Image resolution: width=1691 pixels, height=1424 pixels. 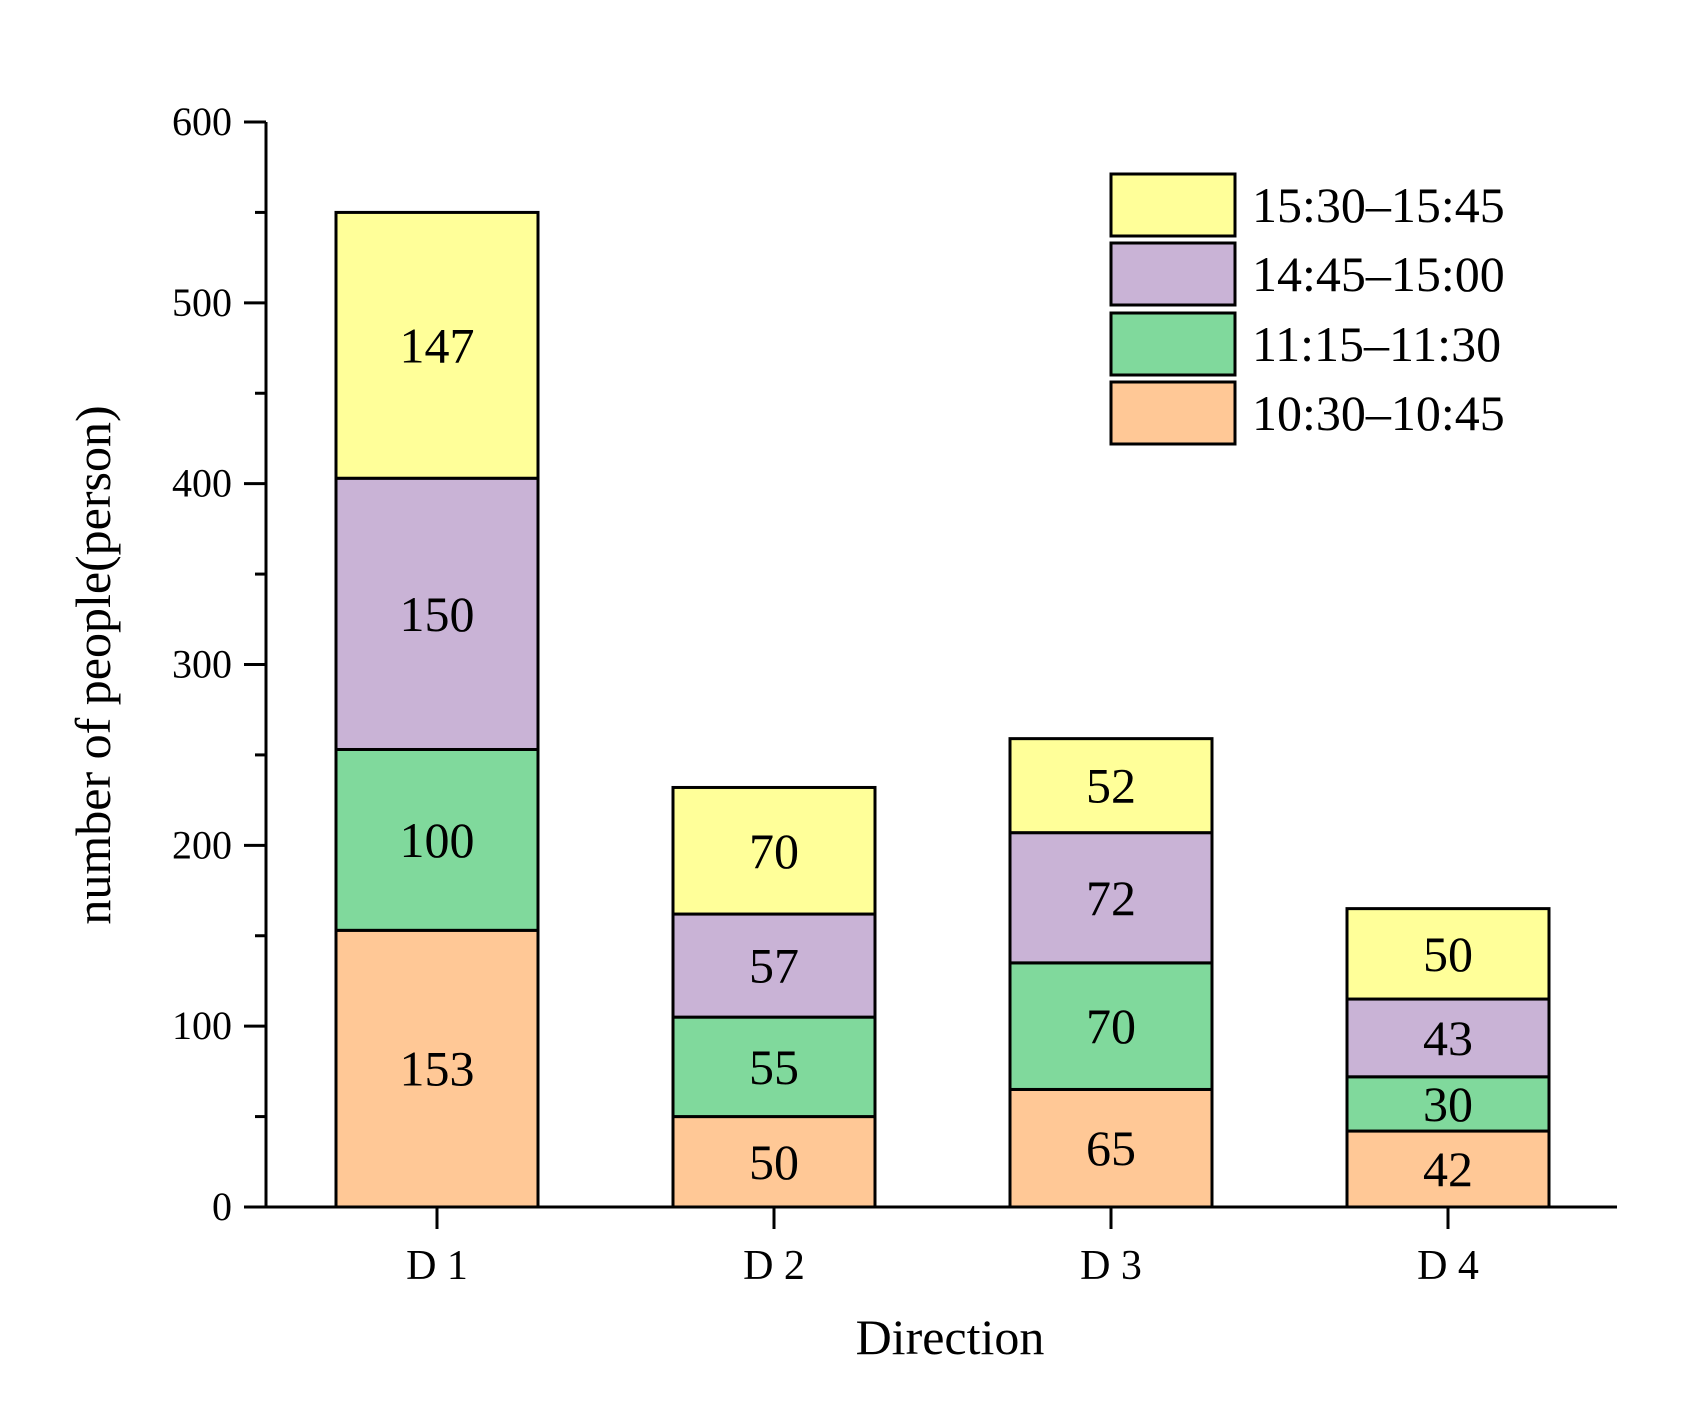 I want to click on bar-value-label: 100, so click(x=437, y=840).